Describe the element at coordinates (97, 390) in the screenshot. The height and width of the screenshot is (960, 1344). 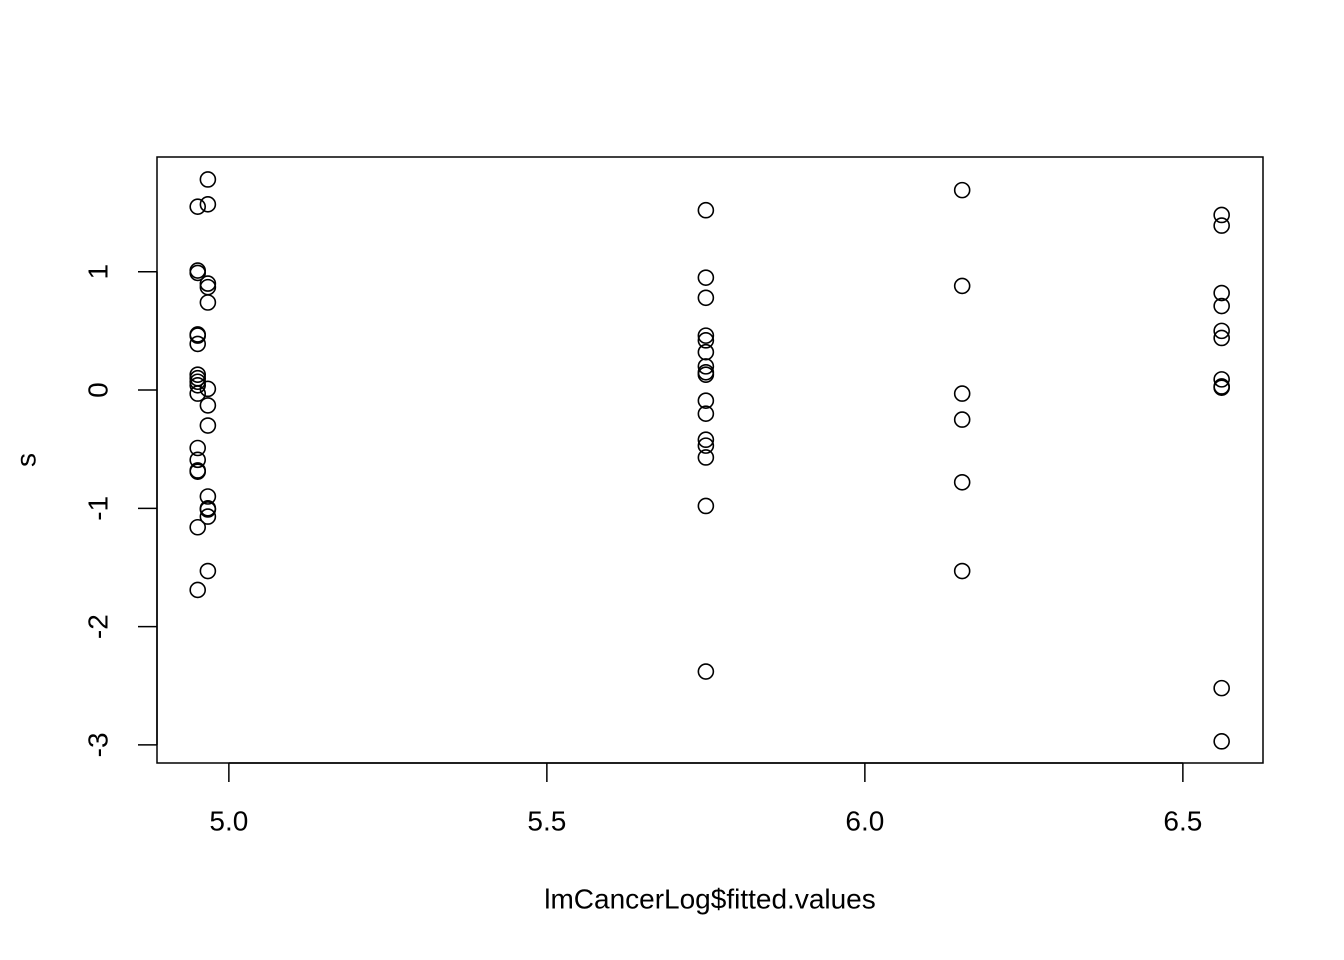
I see `y-tick-label: 0` at that location.